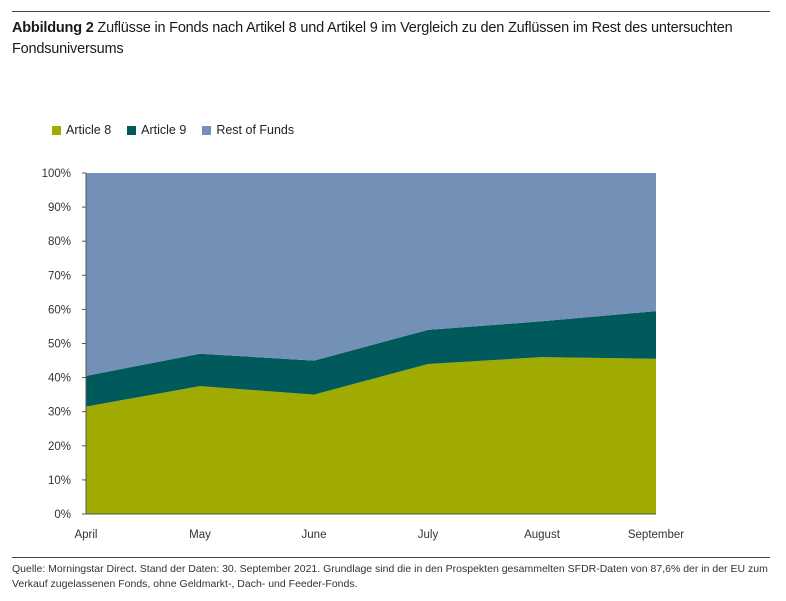 Image resolution: width=786 pixels, height=601 pixels. I want to click on chart-legend: Article 8 Article 9 Rest of Funds, so click(173, 130).